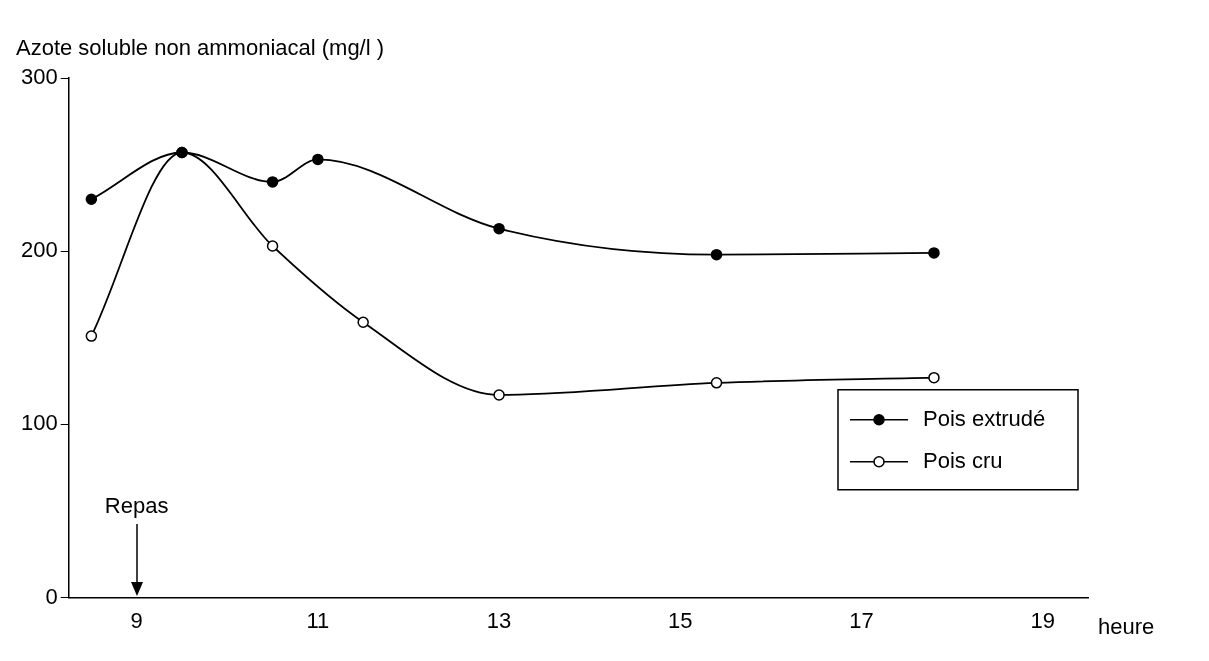 This screenshot has height=661, width=1209. Describe the element at coordinates (1126, 626) in the screenshot. I see `x-axis-title: heure` at that location.